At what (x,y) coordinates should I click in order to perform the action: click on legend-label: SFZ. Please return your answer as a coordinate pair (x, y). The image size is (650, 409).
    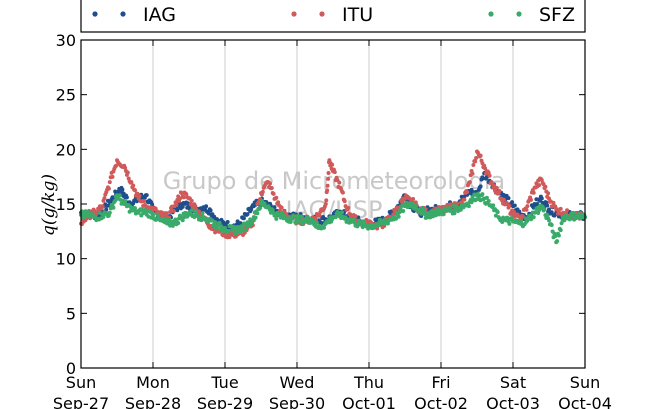
    Looking at the image, I should click on (557, 15).